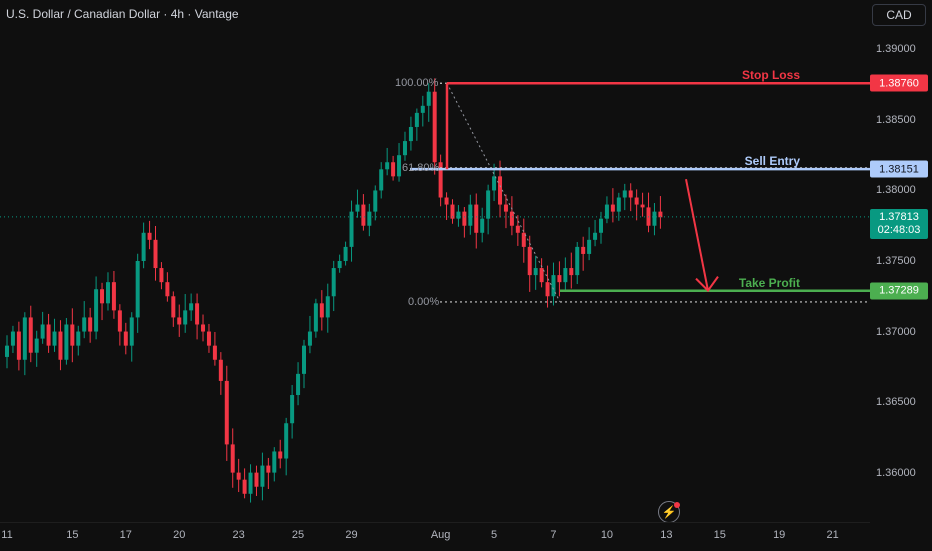  Describe the element at coordinates (769, 282) in the screenshot. I see `take-profit-text: Take Profit` at that location.